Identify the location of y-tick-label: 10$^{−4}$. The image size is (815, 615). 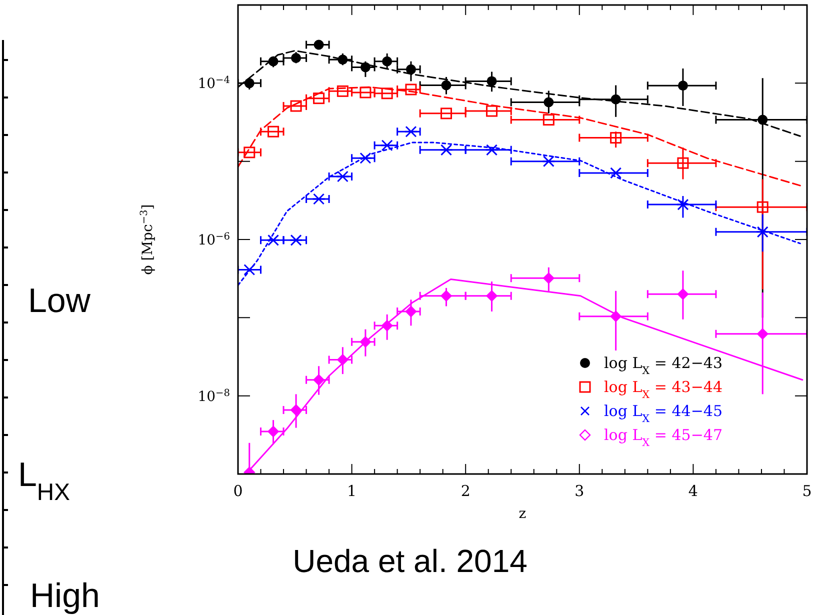
(214, 83).